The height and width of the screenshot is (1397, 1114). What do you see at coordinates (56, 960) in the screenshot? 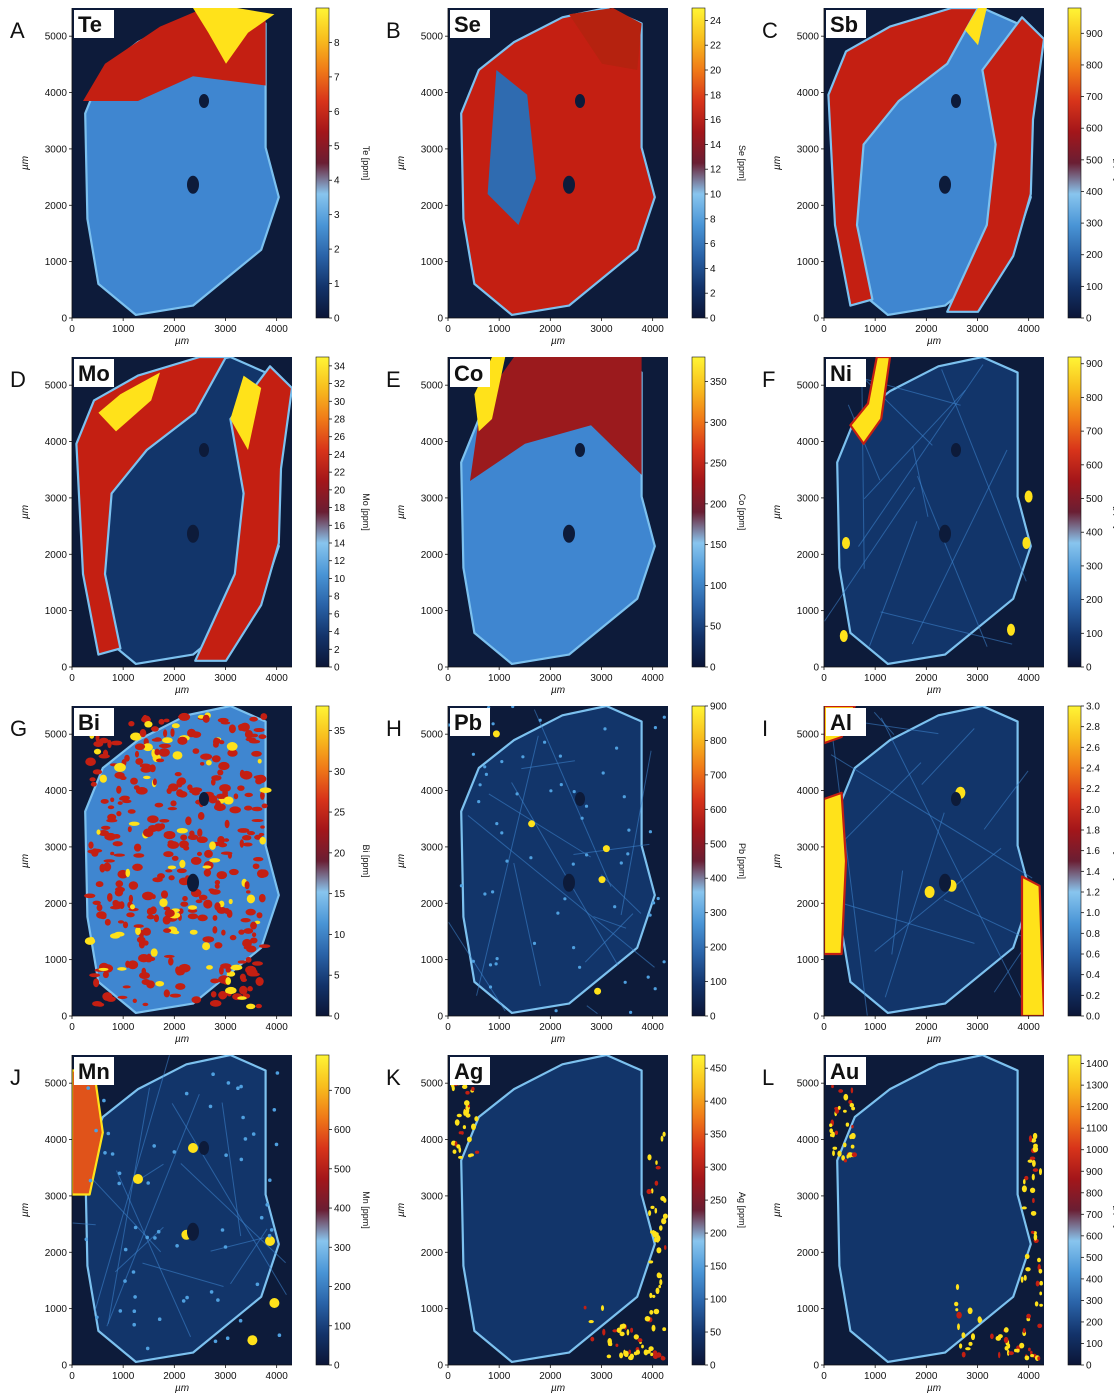
I see `y-tick-label: 1000` at bounding box center [56, 960].